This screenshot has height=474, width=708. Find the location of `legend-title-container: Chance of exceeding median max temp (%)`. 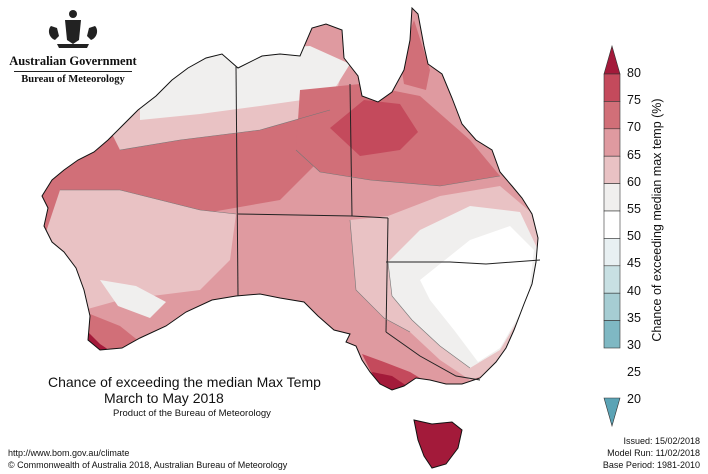

legend-title-container: Chance of exceeding median max temp (%) is located at coordinates (657, 220).